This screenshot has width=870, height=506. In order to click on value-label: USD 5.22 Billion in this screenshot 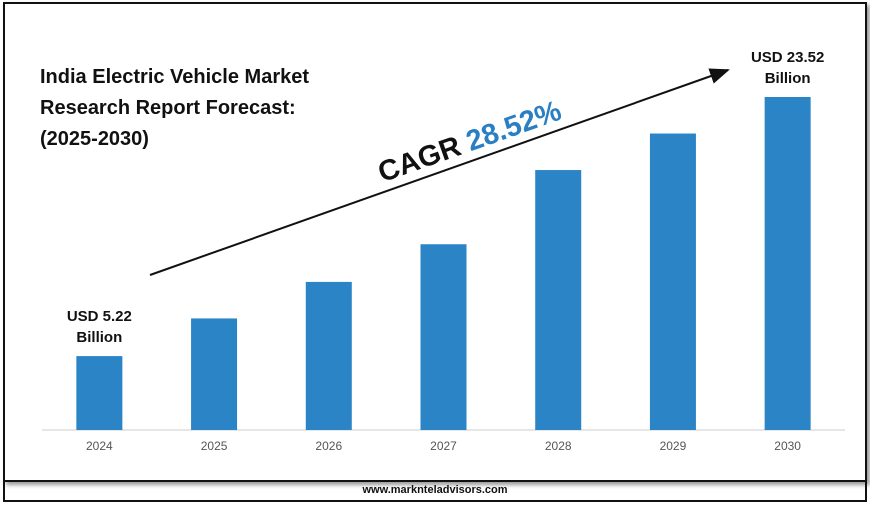, I will do `click(99, 327)`.